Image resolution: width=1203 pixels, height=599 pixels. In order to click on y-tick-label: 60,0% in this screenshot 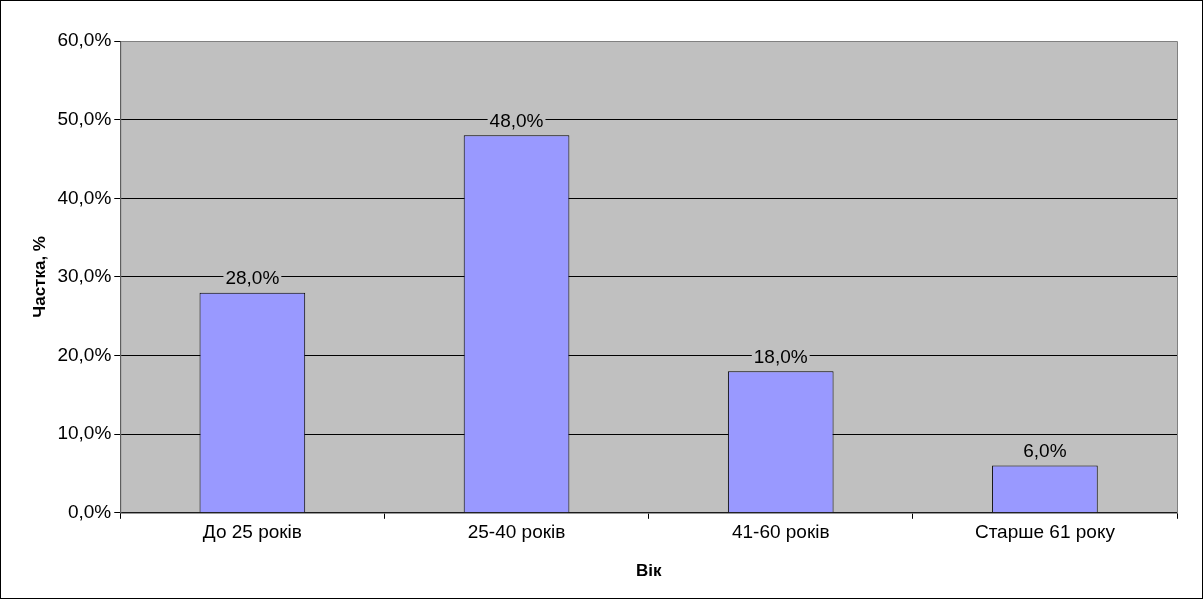, I will do `click(84, 40)`.